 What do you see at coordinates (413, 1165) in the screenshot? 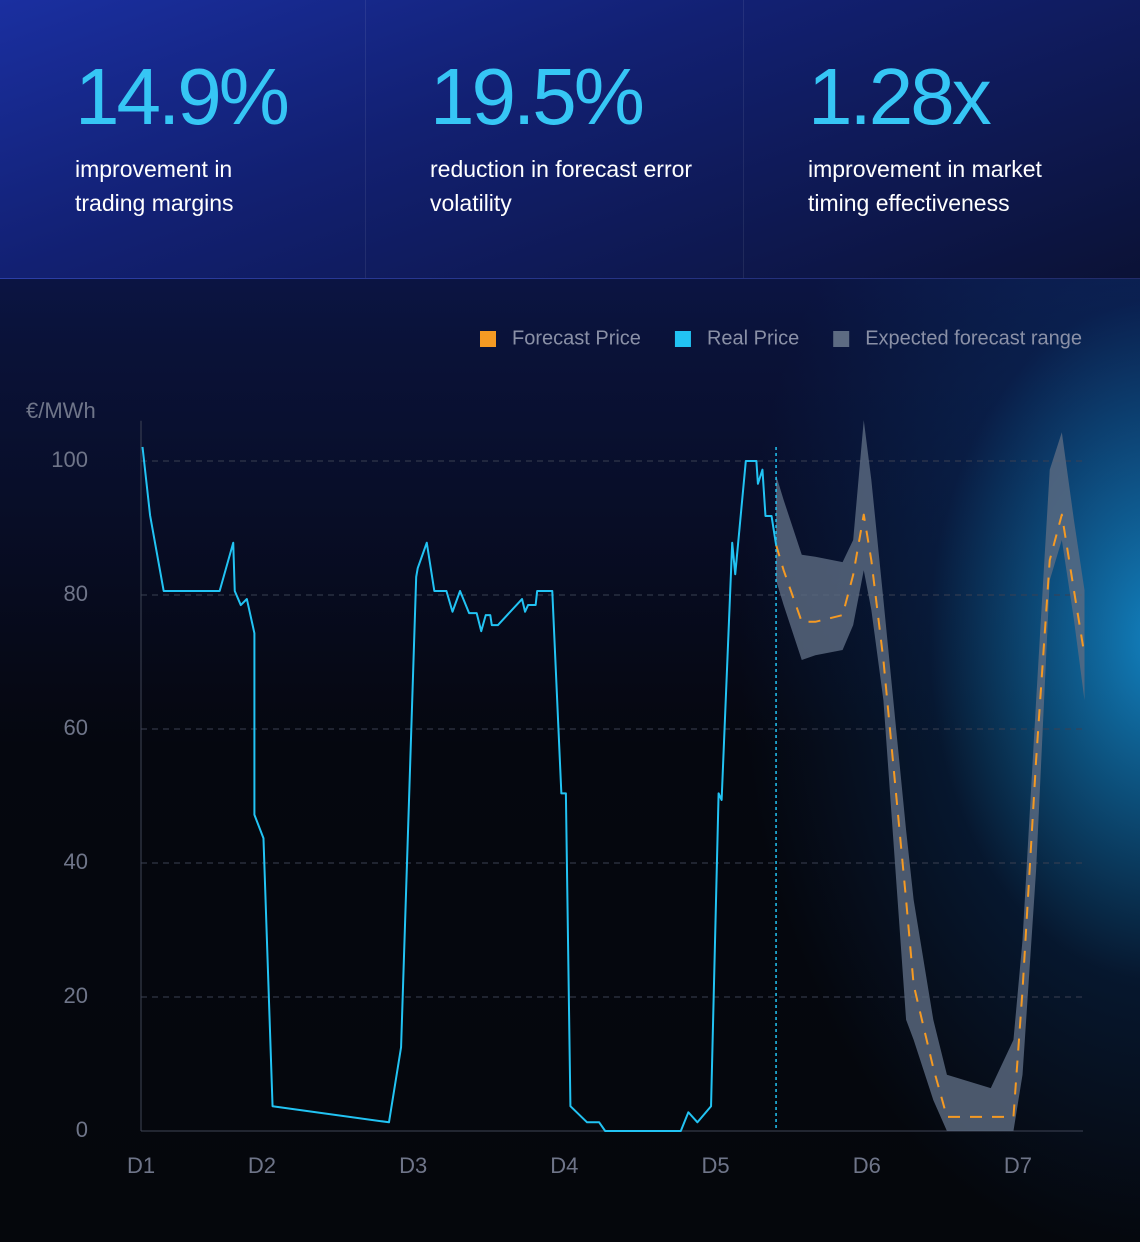
I see `x-tick-label: D3` at bounding box center [413, 1165].